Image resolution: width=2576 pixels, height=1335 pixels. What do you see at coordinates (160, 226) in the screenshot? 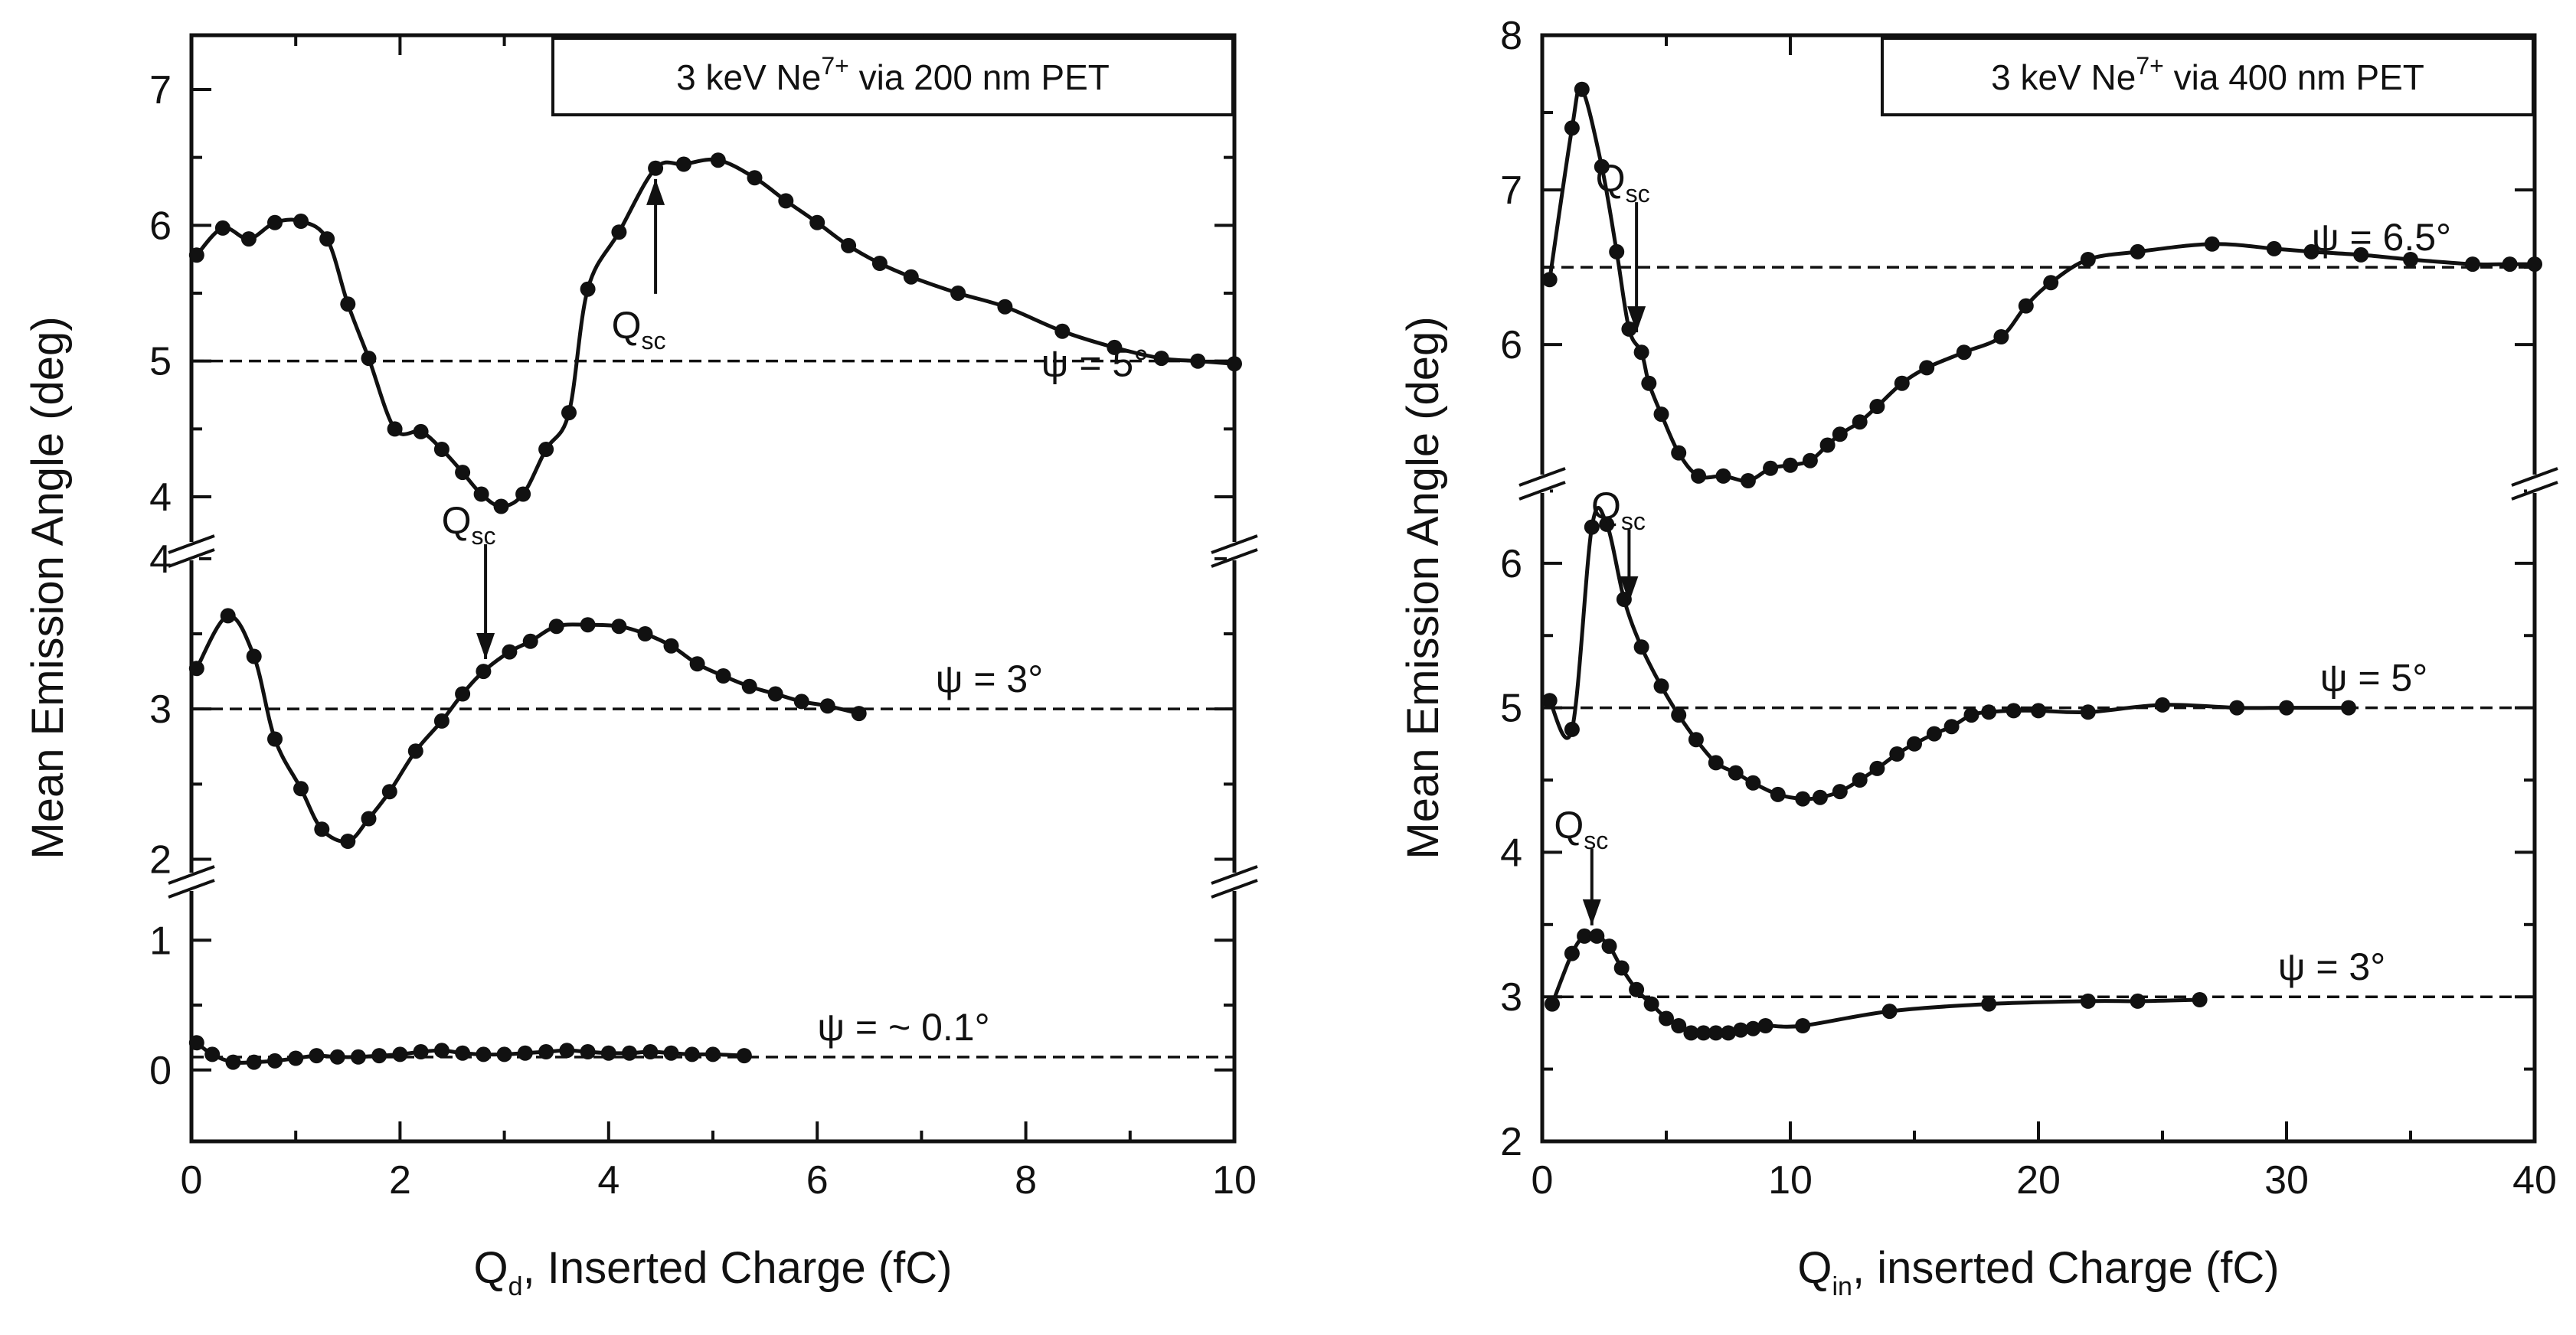
I see `left-y-tick-label: 6` at bounding box center [160, 226].